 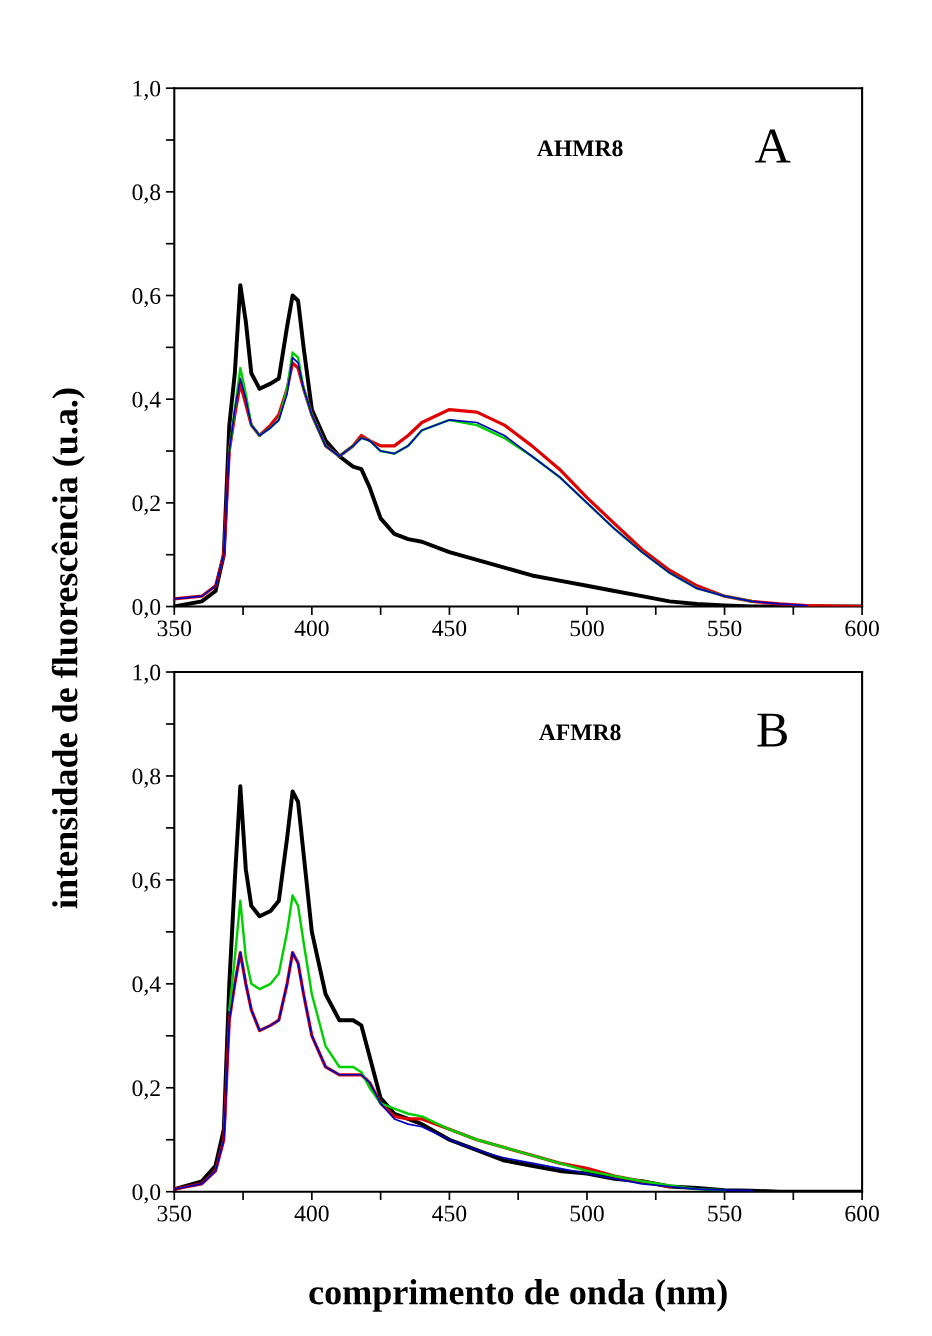 I want to click on annotation: AHMR8, so click(x=580, y=148).